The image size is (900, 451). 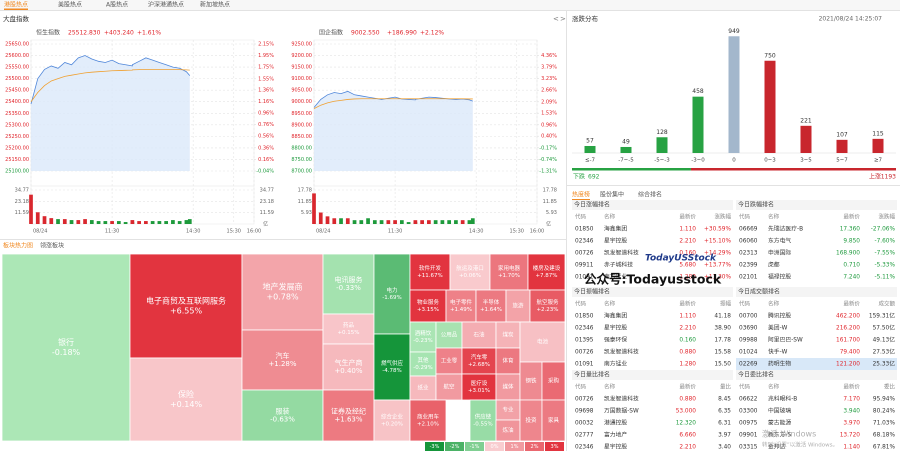 I want to click on table-cell: 金邦达, so click(x=777, y=447).